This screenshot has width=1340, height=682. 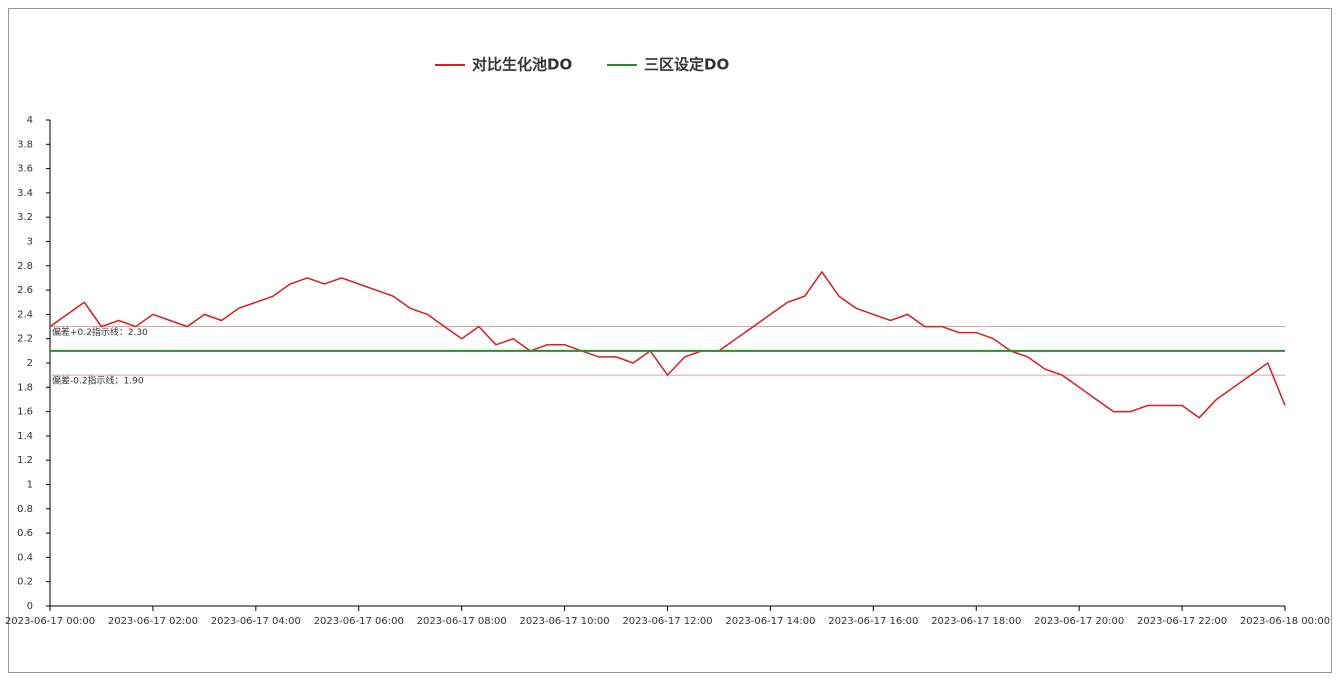 I want to click on threshold-label: 偏差-0.2指示线：1.90, so click(x=98, y=381).